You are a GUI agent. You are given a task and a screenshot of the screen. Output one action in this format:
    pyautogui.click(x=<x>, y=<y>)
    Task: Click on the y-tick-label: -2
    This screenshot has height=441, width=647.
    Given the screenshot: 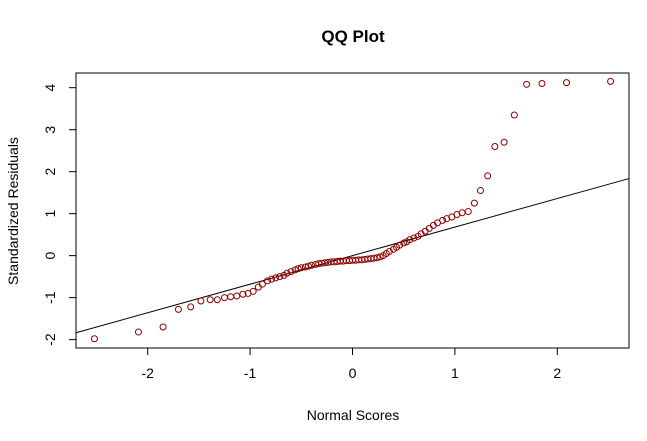 What is the action you would take?
    pyautogui.click(x=50, y=339)
    